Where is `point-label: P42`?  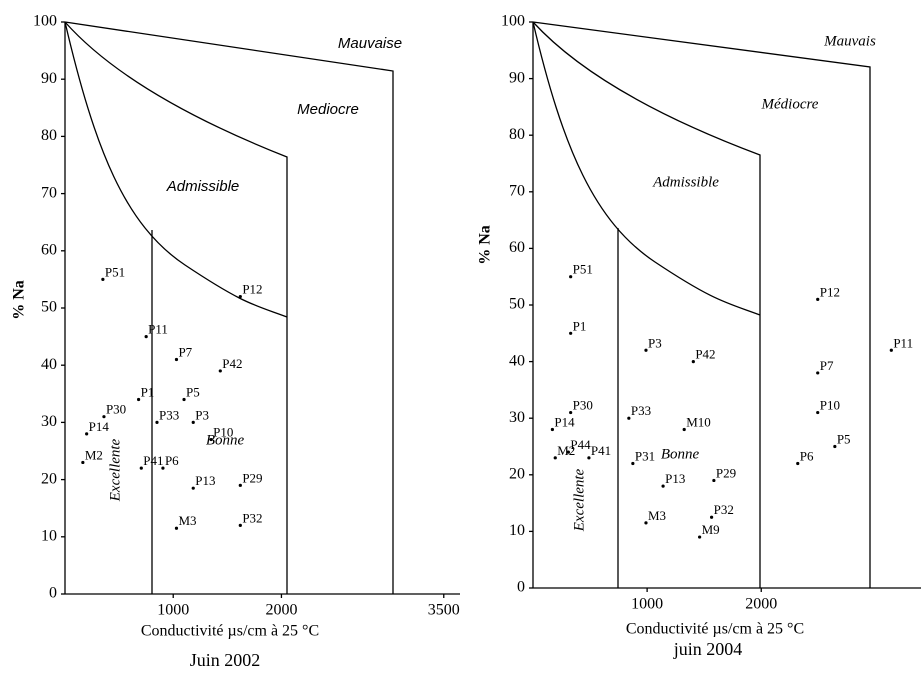 point-label: P42 is located at coordinates (705, 354).